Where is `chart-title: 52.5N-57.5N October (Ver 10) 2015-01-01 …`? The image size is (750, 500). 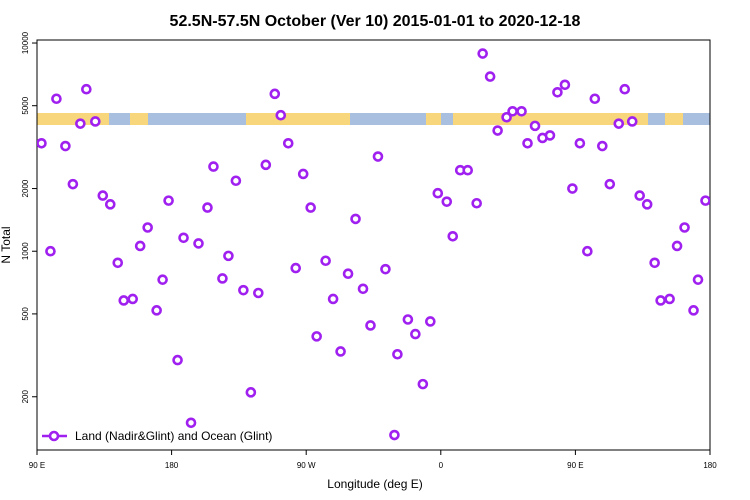
chart-title: 52.5N-57.5N October (Ver 10) 2015-01-01 … is located at coordinates (375, 21).